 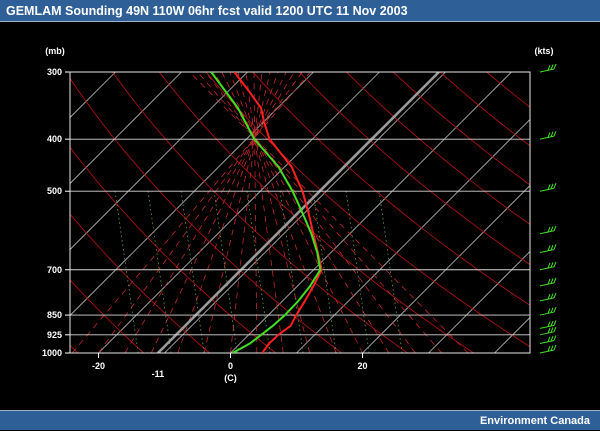 What do you see at coordinates (543, 51) in the screenshot?
I see `wind-unit-label: (kts)` at bounding box center [543, 51].